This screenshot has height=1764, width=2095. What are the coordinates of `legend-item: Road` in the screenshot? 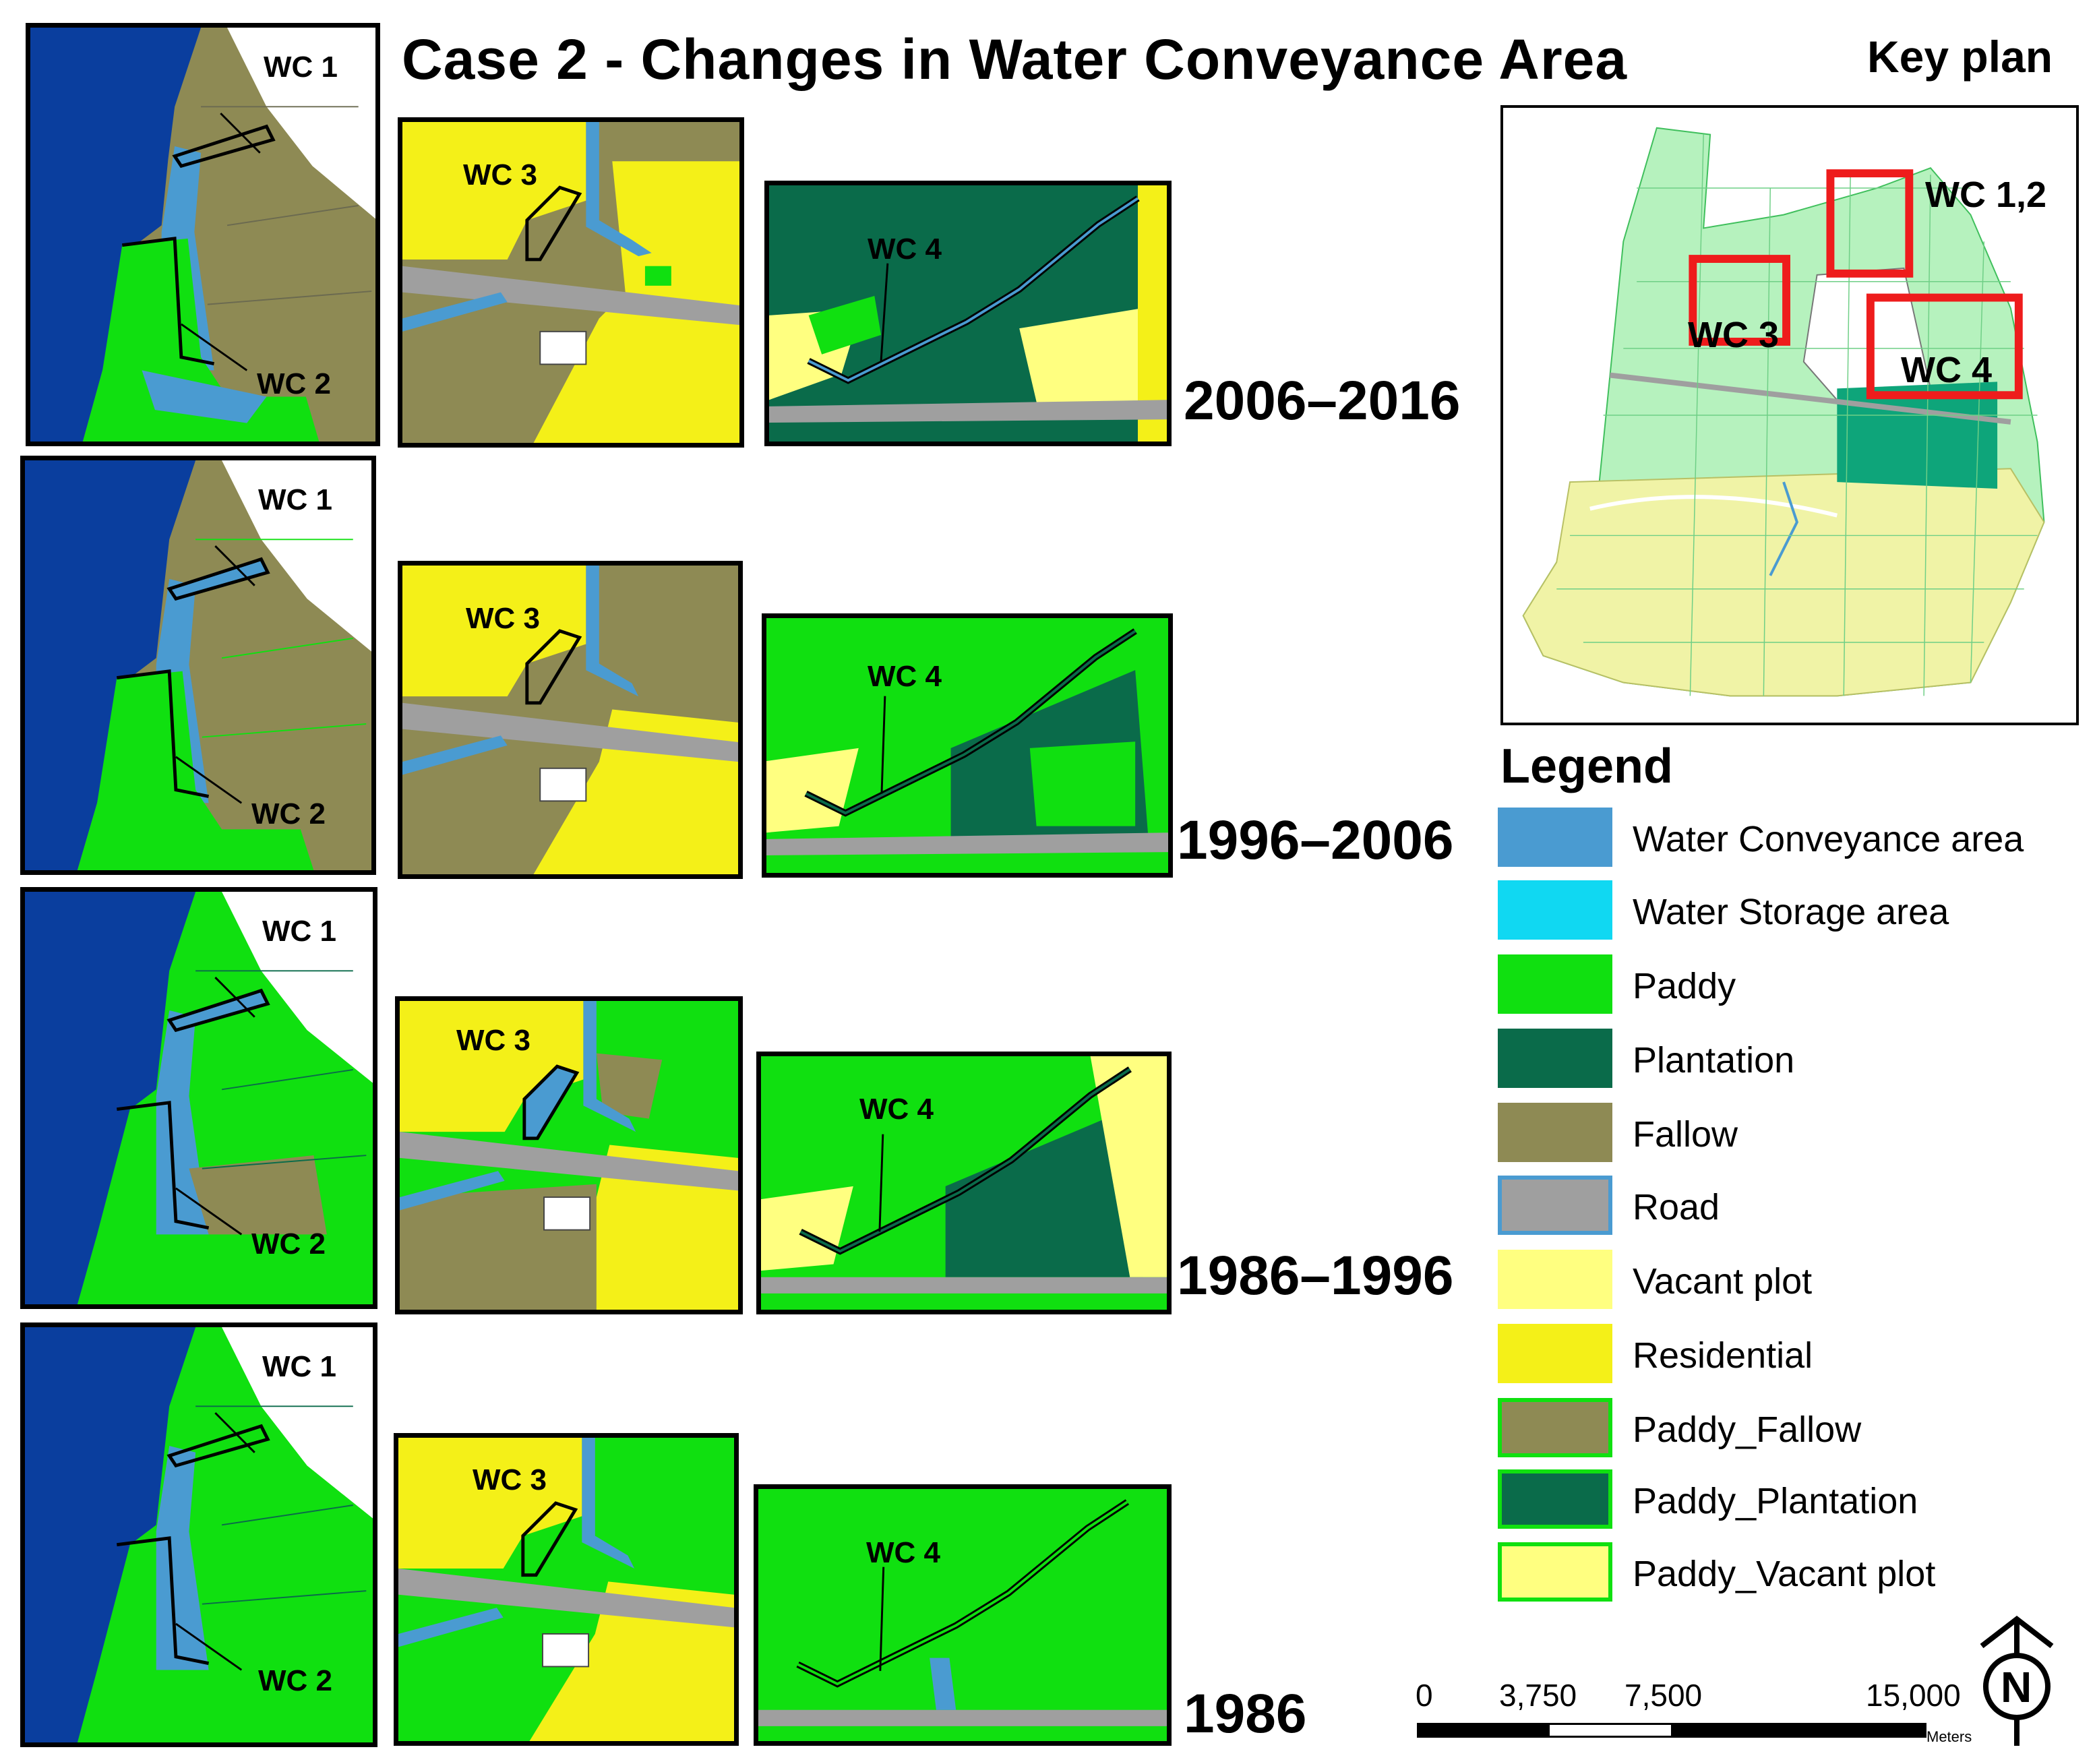 It's located at (1794, 1207).